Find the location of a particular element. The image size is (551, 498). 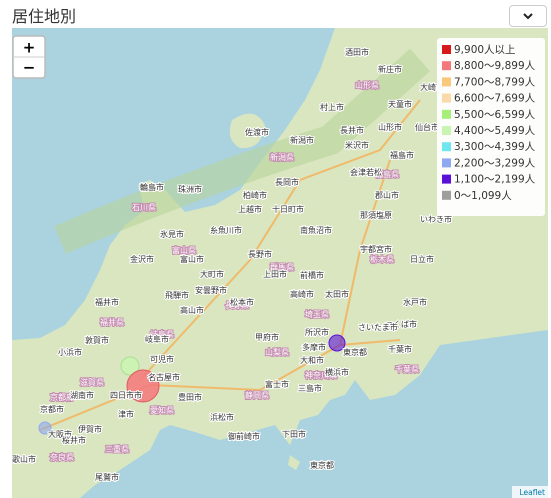

prefecture-label: 岐阜県 is located at coordinates (162, 334).